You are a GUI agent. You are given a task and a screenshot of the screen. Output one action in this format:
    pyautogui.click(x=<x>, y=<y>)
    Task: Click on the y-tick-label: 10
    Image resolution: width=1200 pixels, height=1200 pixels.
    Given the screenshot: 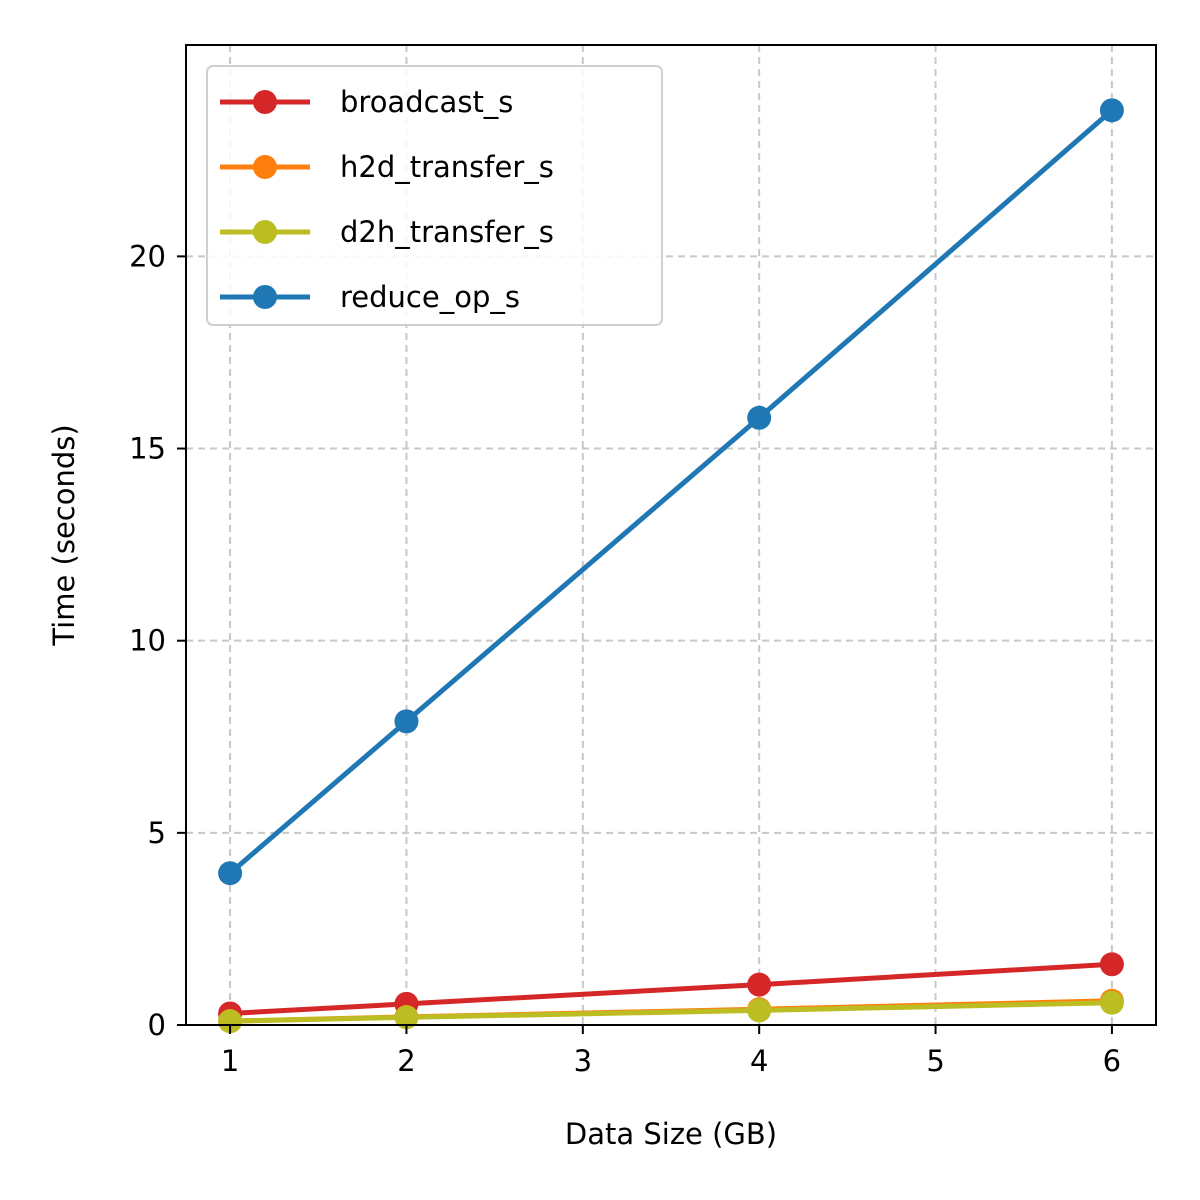 What is the action you would take?
    pyautogui.click(x=147, y=641)
    